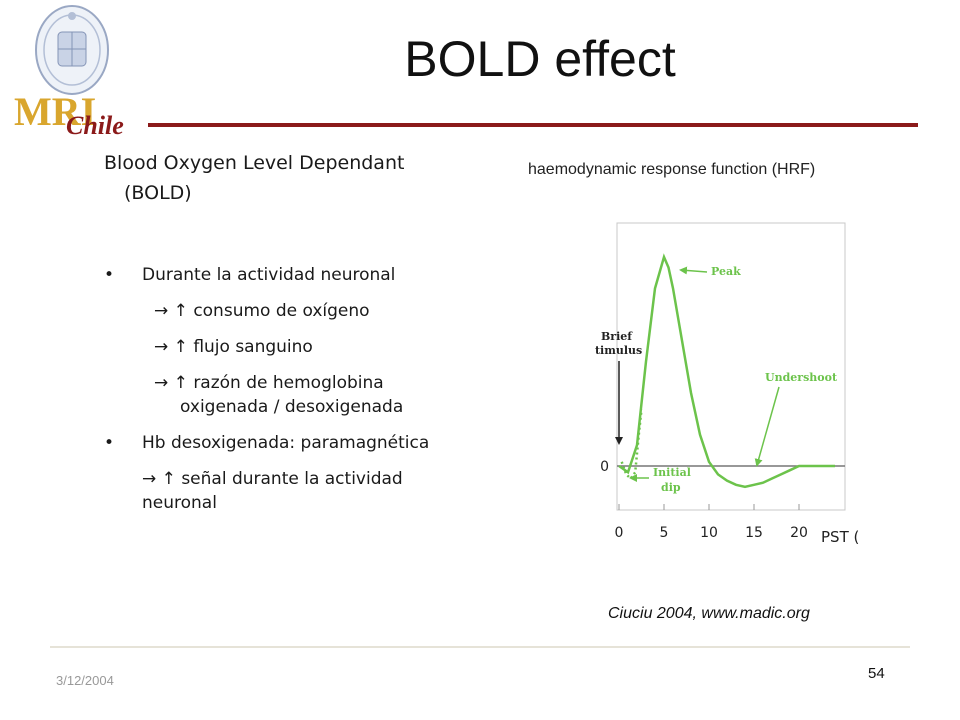 The height and width of the screenshot is (720, 960). What do you see at coordinates (672, 169) in the screenshot?
I see `hrf-title: haemodynamic response function (HRF)` at bounding box center [672, 169].